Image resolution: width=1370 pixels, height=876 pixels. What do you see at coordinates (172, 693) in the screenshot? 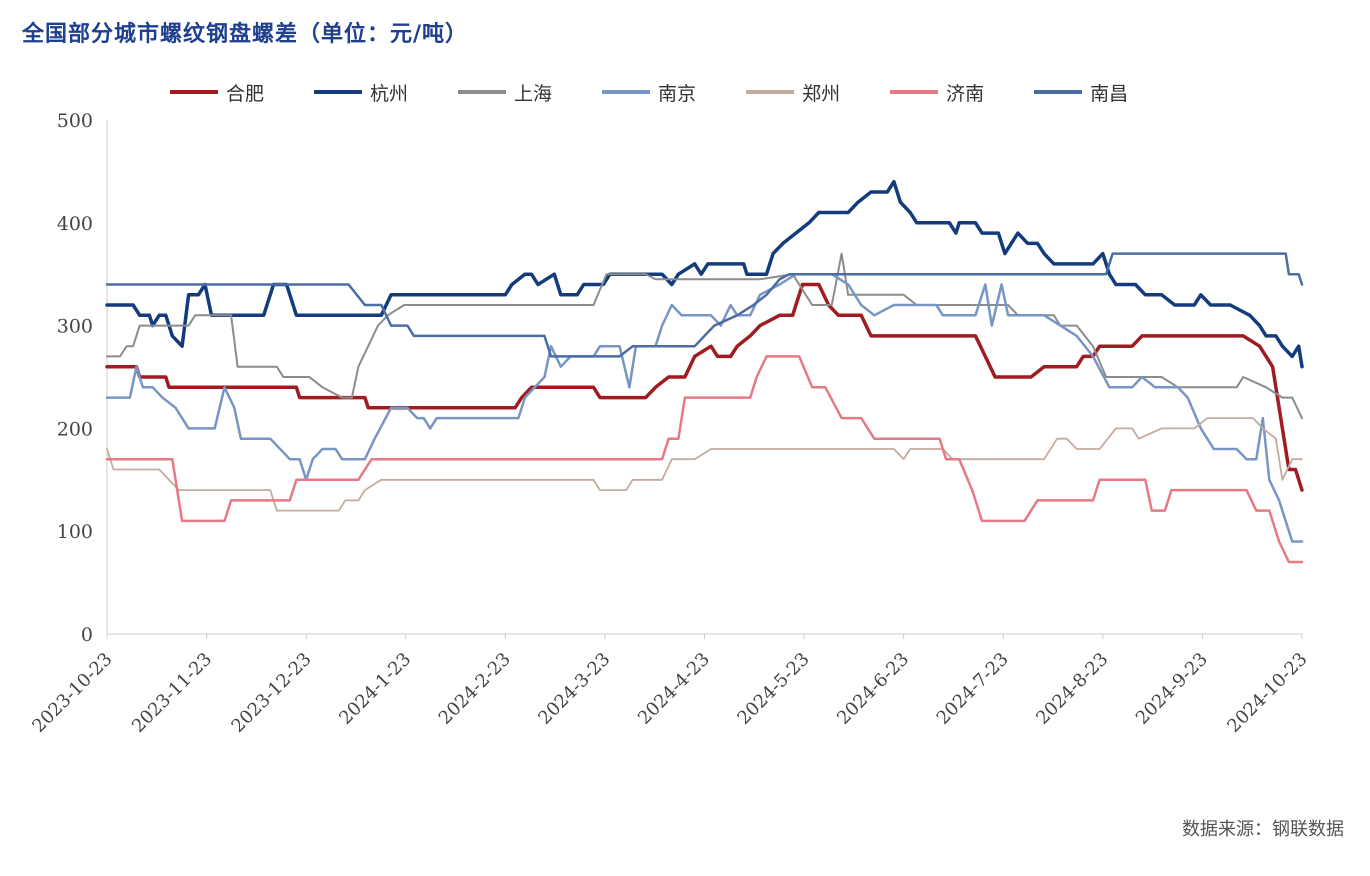
I see `x-tick-label: 2023-11-23` at bounding box center [172, 693].